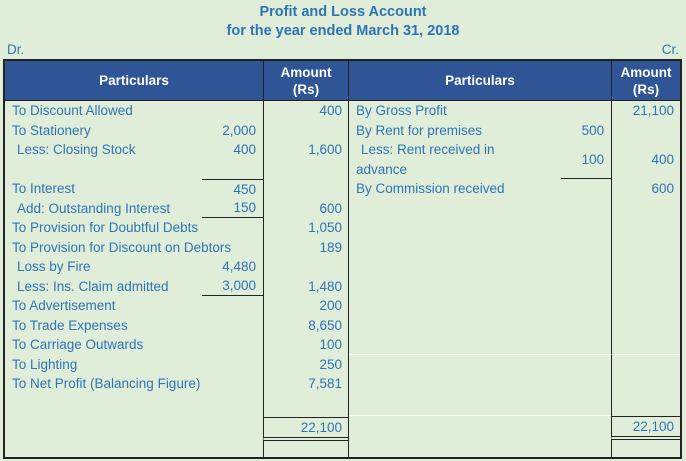 This screenshot has width=686, height=461. I want to click on particulars-cell: To Stationery 2,000, so click(134, 131).